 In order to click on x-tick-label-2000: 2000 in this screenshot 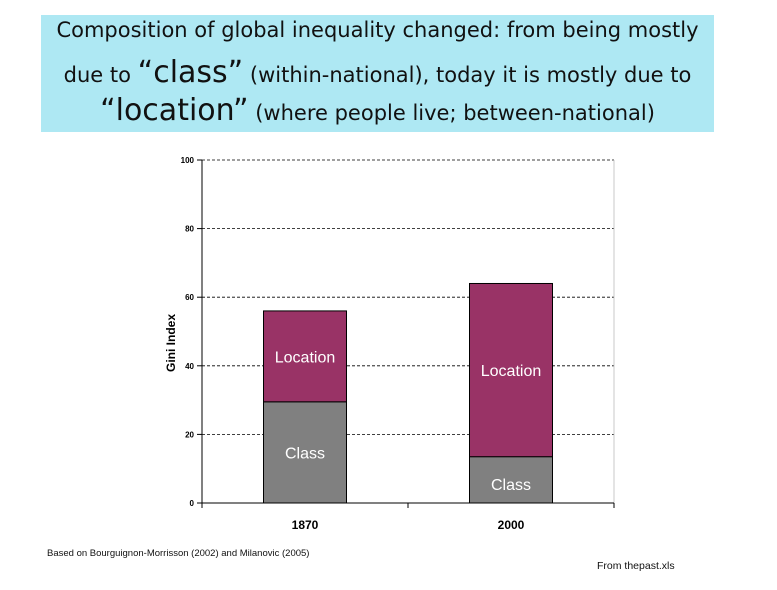, I will do `click(511, 525)`.